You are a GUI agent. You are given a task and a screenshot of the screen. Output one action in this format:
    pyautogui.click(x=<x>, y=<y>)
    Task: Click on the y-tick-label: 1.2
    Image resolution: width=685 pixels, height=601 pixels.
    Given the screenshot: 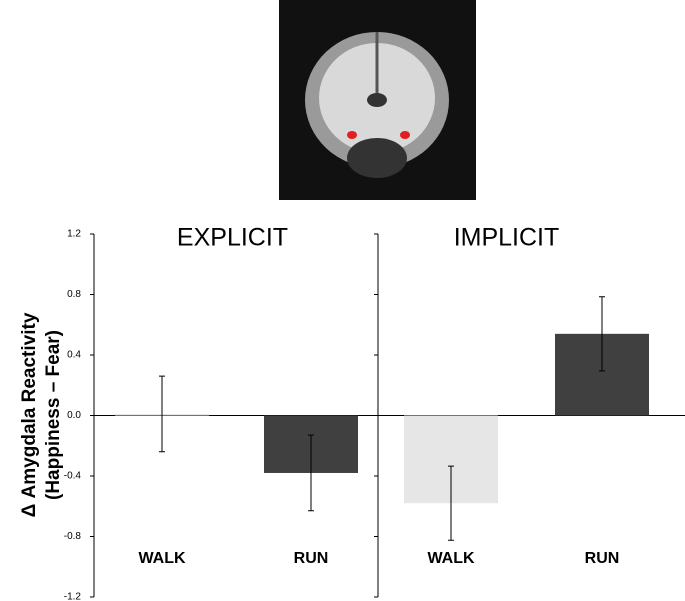 What is the action you would take?
    pyautogui.click(x=74, y=234)
    